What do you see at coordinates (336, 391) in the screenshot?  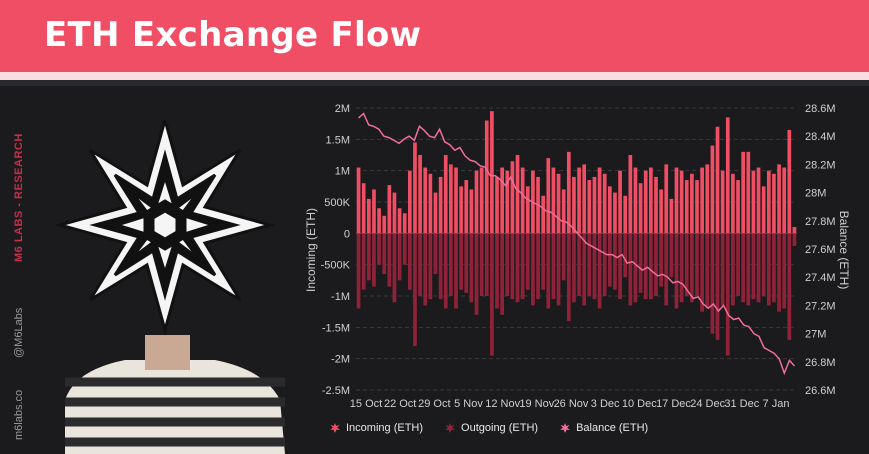 I see `y-tick-label: -2.5M` at bounding box center [336, 391].